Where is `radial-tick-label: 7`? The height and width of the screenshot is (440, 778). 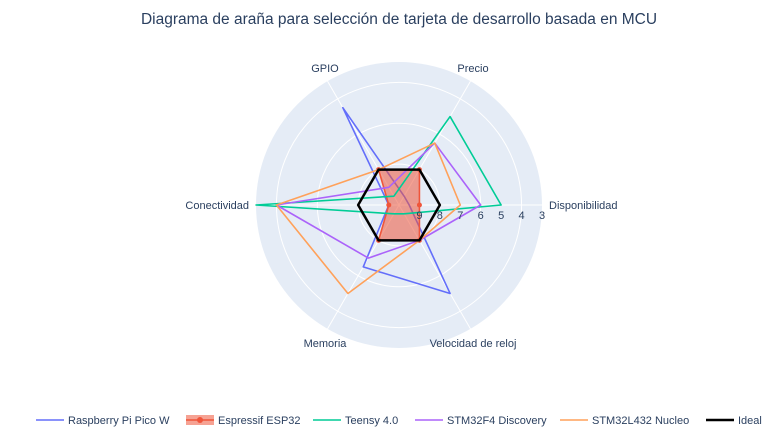 radial-tick-label: 7 is located at coordinates (460, 216).